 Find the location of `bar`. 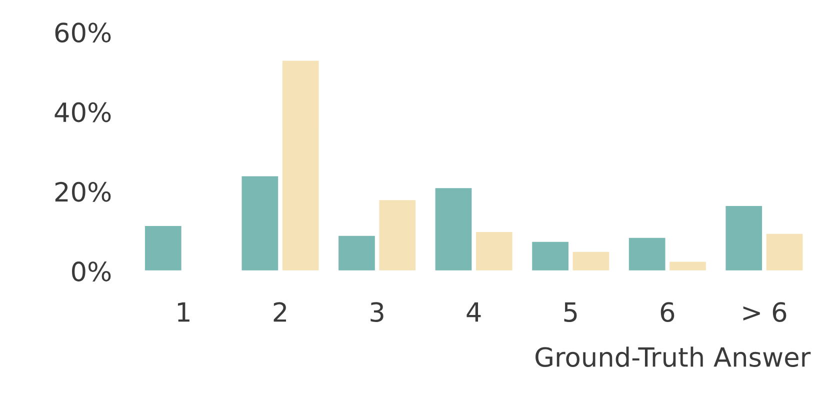

bar is located at coordinates (163, 248).